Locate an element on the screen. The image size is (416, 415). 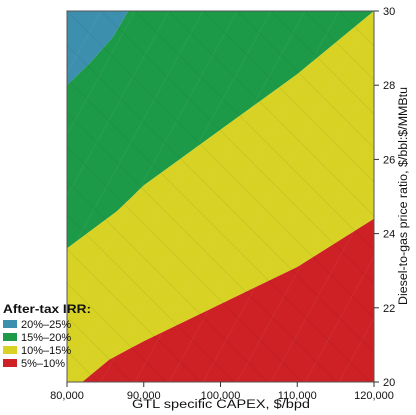
y-tick-label: 30 is located at coordinates (389, 12).